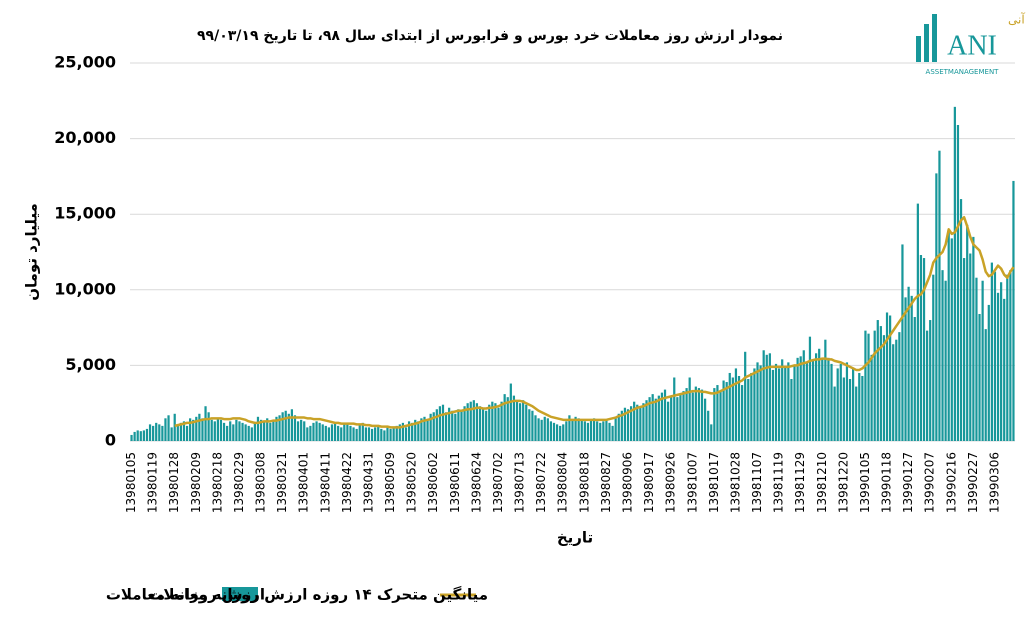  Describe the element at coordinates (575, 538) in the screenshot. I see `x-axis-title: تاریخ` at that location.